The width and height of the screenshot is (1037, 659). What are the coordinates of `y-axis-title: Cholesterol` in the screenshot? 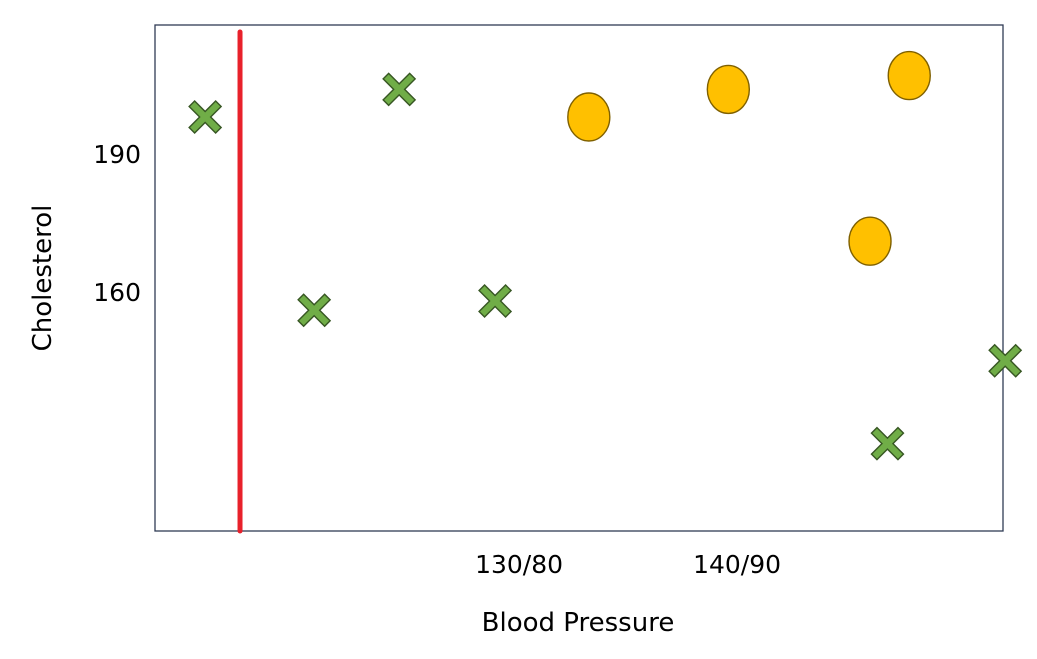 It's located at (43, 278).